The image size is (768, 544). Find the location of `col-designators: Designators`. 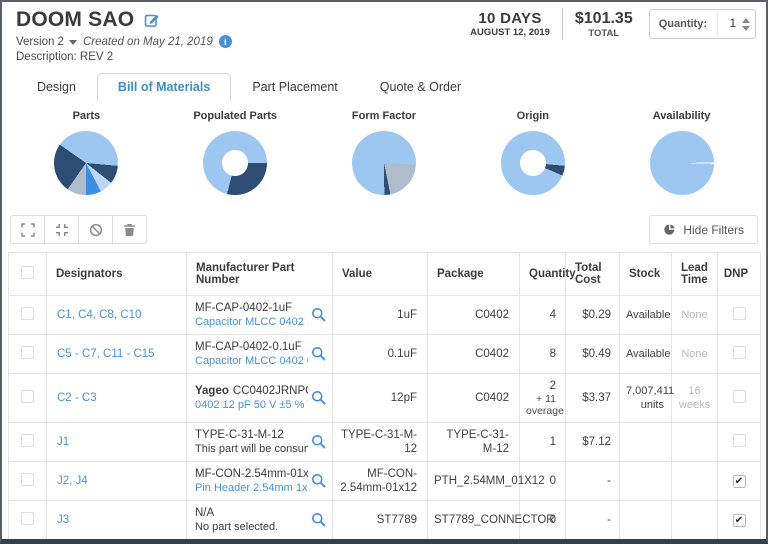

col-designators: Designators is located at coordinates (116, 274).